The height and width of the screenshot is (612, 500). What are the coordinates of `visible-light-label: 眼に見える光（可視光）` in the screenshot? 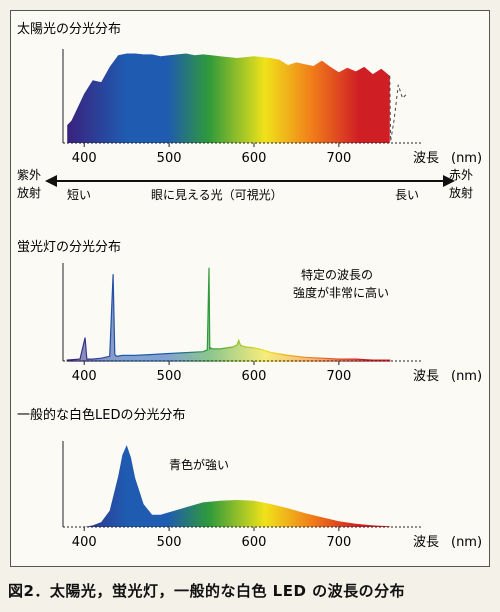 It's located at (217, 194).